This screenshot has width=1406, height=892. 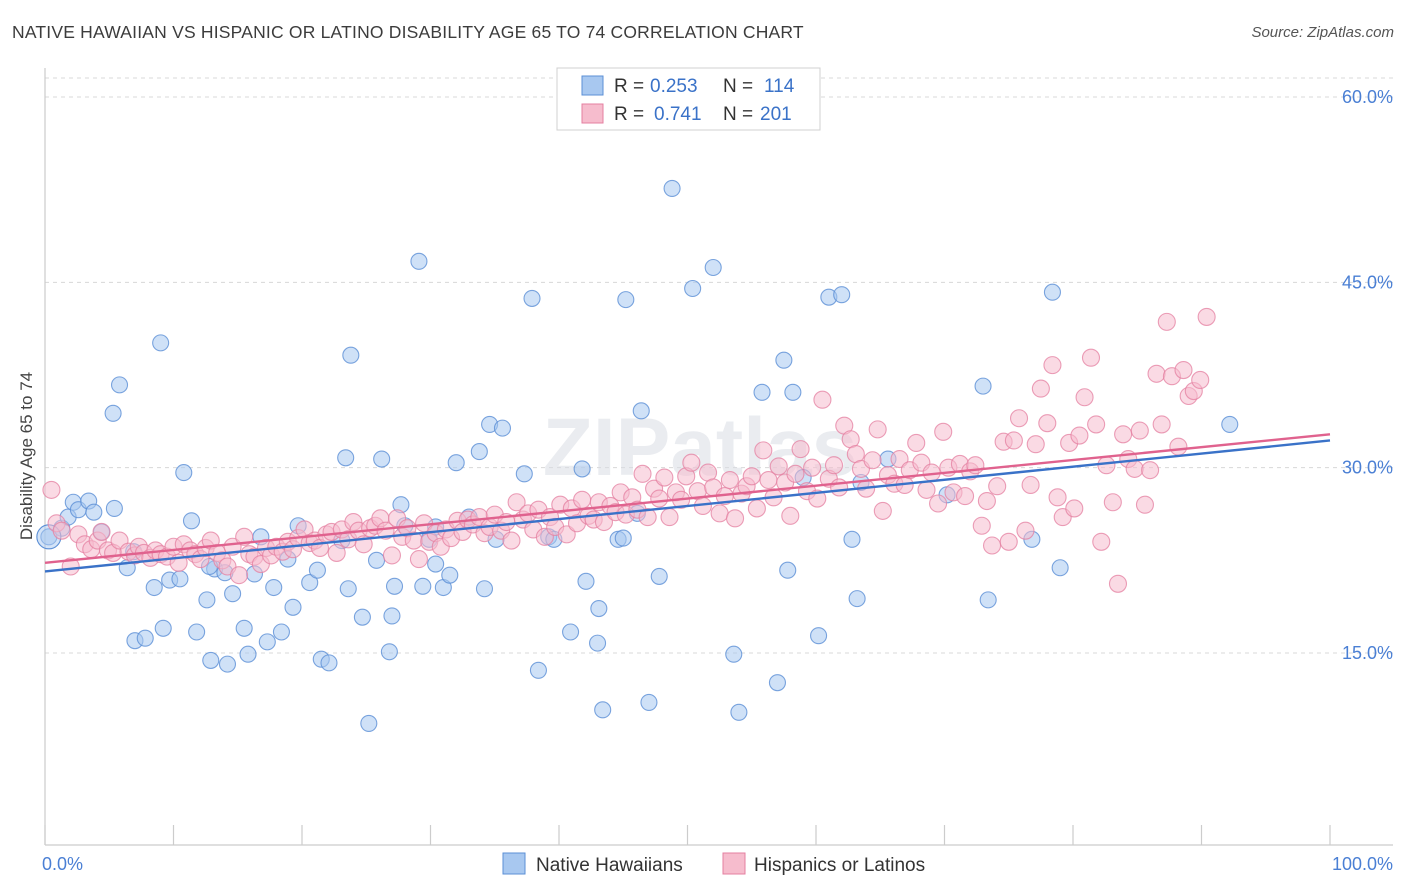 What do you see at coordinates (1322, 32) in the screenshot?
I see `source-label: Source: ZipAtlas.com` at bounding box center [1322, 32].